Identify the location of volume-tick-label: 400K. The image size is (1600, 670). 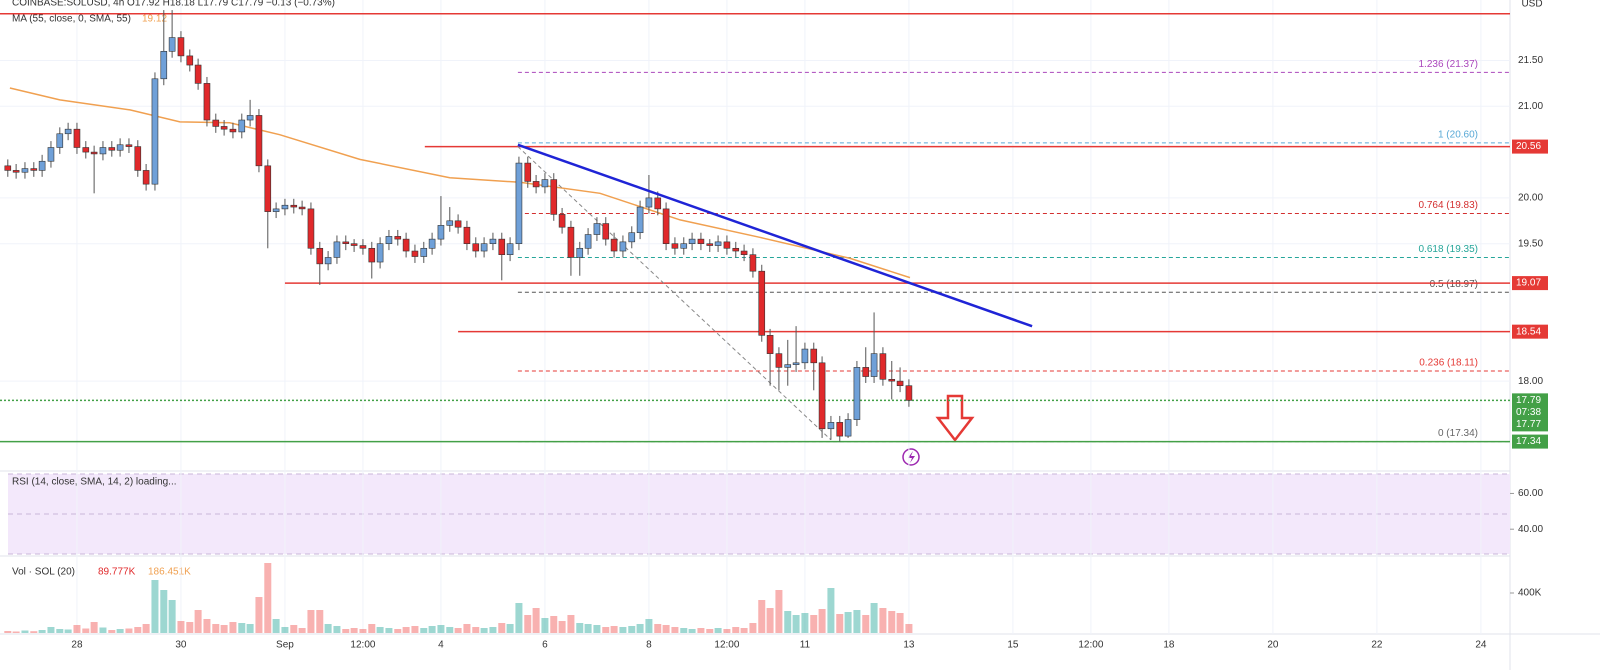
(1530, 593).